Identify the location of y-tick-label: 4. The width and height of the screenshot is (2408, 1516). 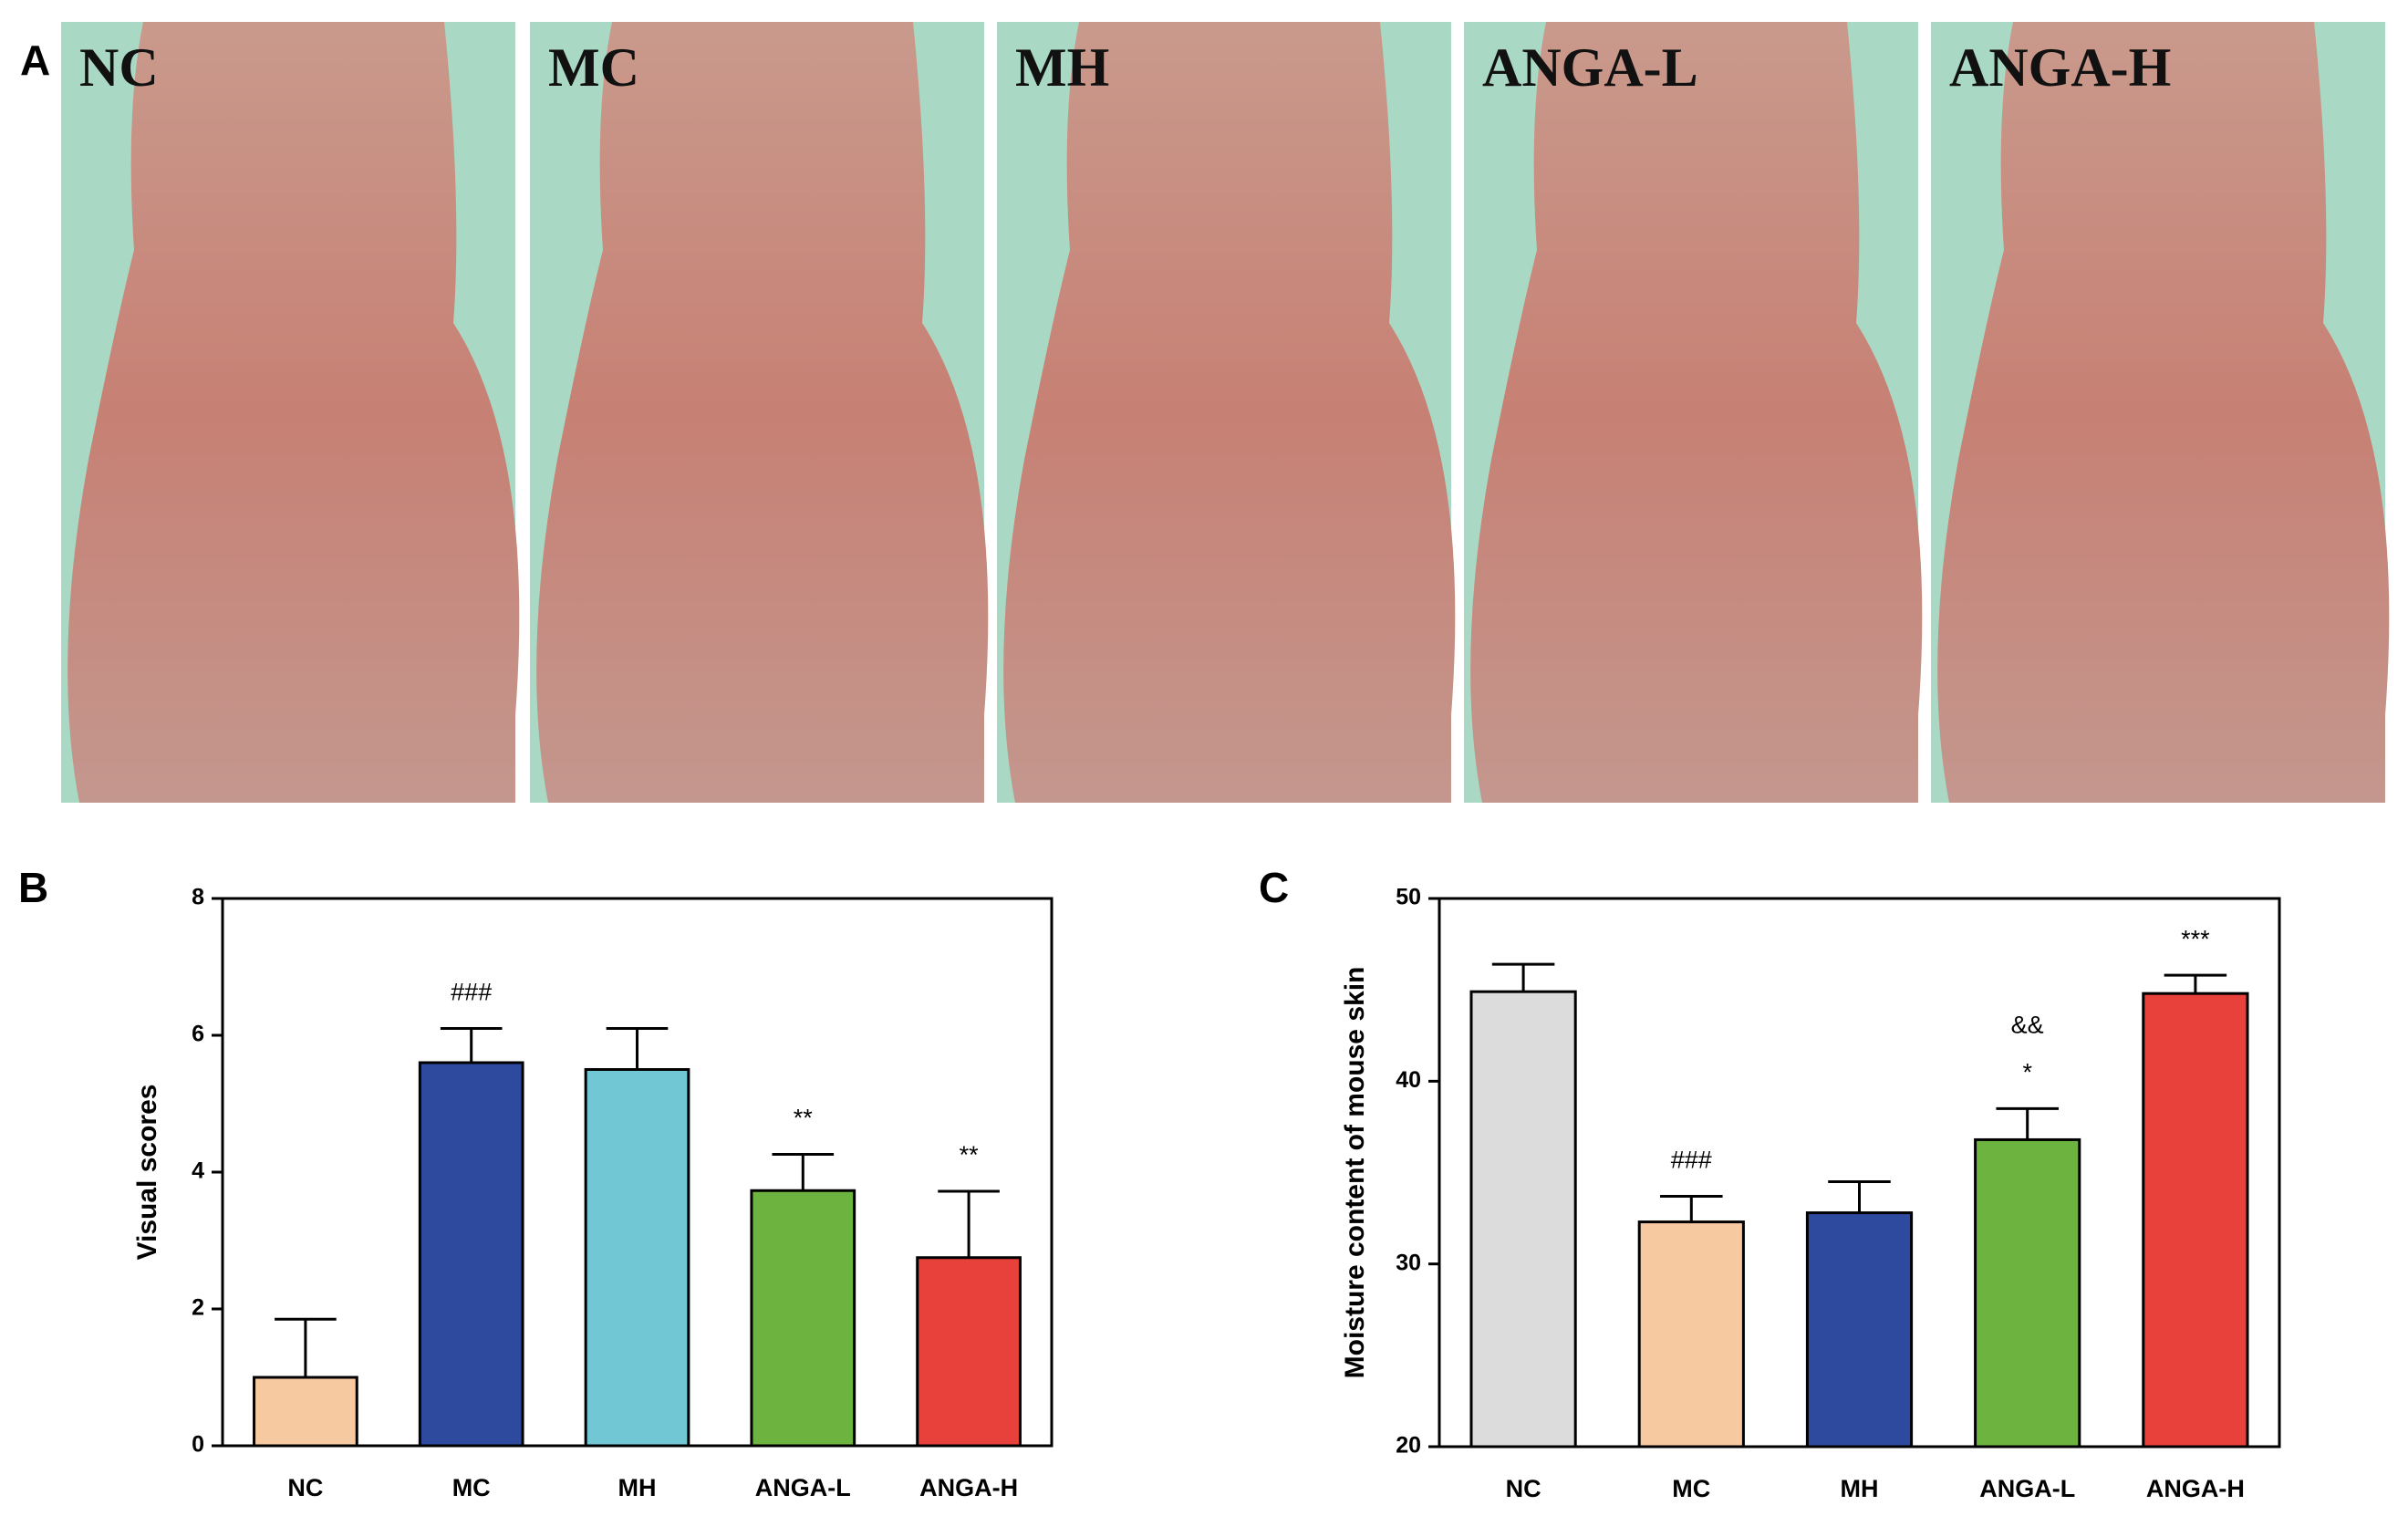
(198, 1171).